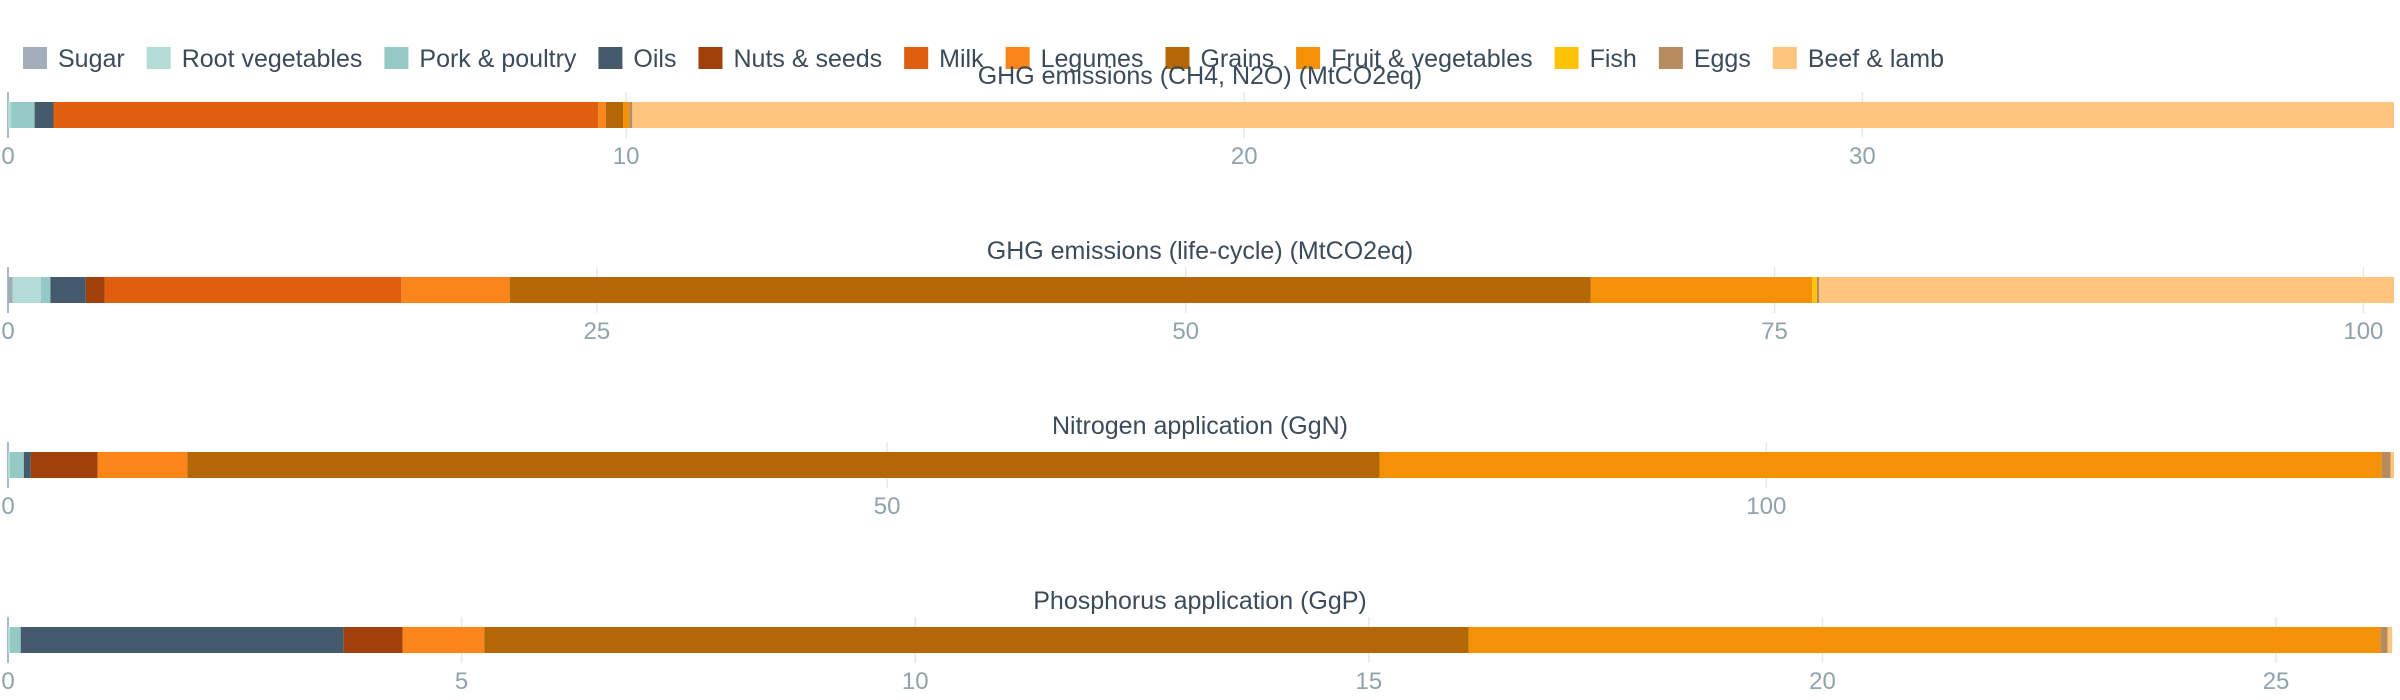  What do you see at coordinates (461, 681) in the screenshot?
I see `x-tick-label: 5` at bounding box center [461, 681].